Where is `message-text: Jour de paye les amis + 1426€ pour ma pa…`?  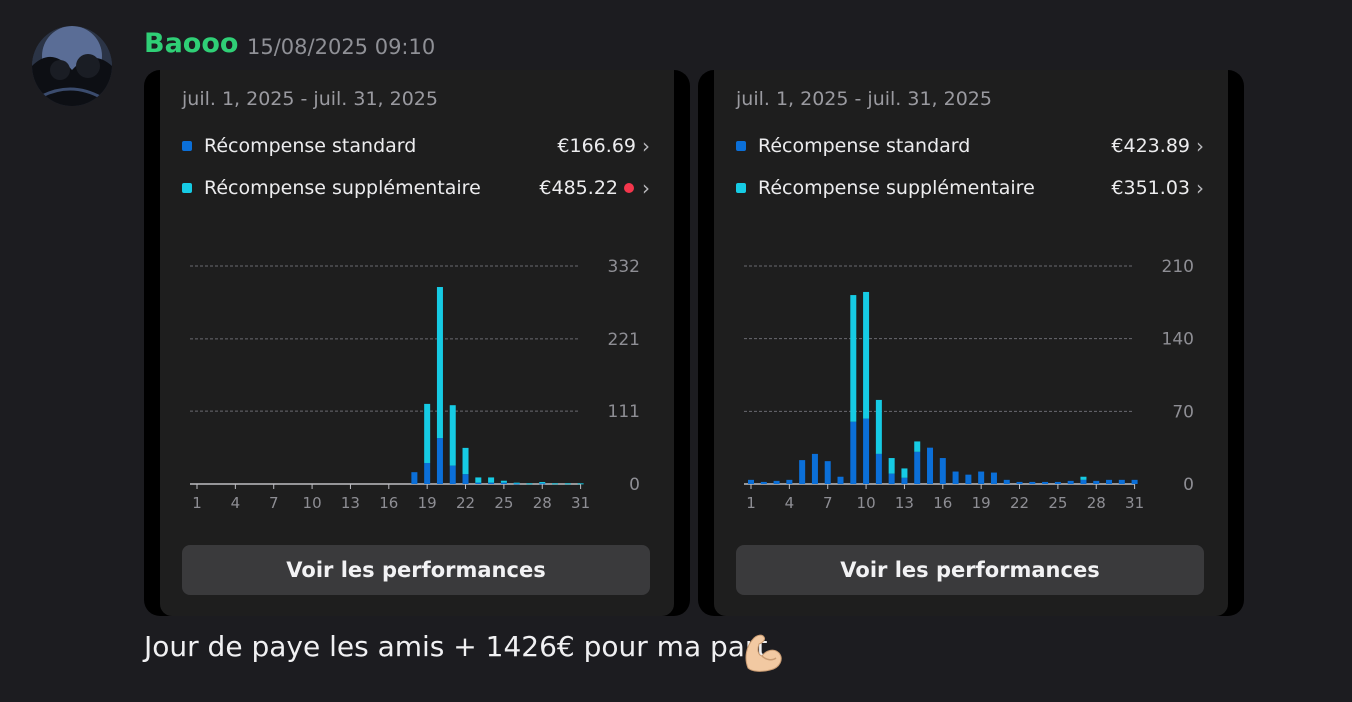
message-text: Jour de paye les amis + 1426€ pour ma pa… is located at coordinates (456, 646).